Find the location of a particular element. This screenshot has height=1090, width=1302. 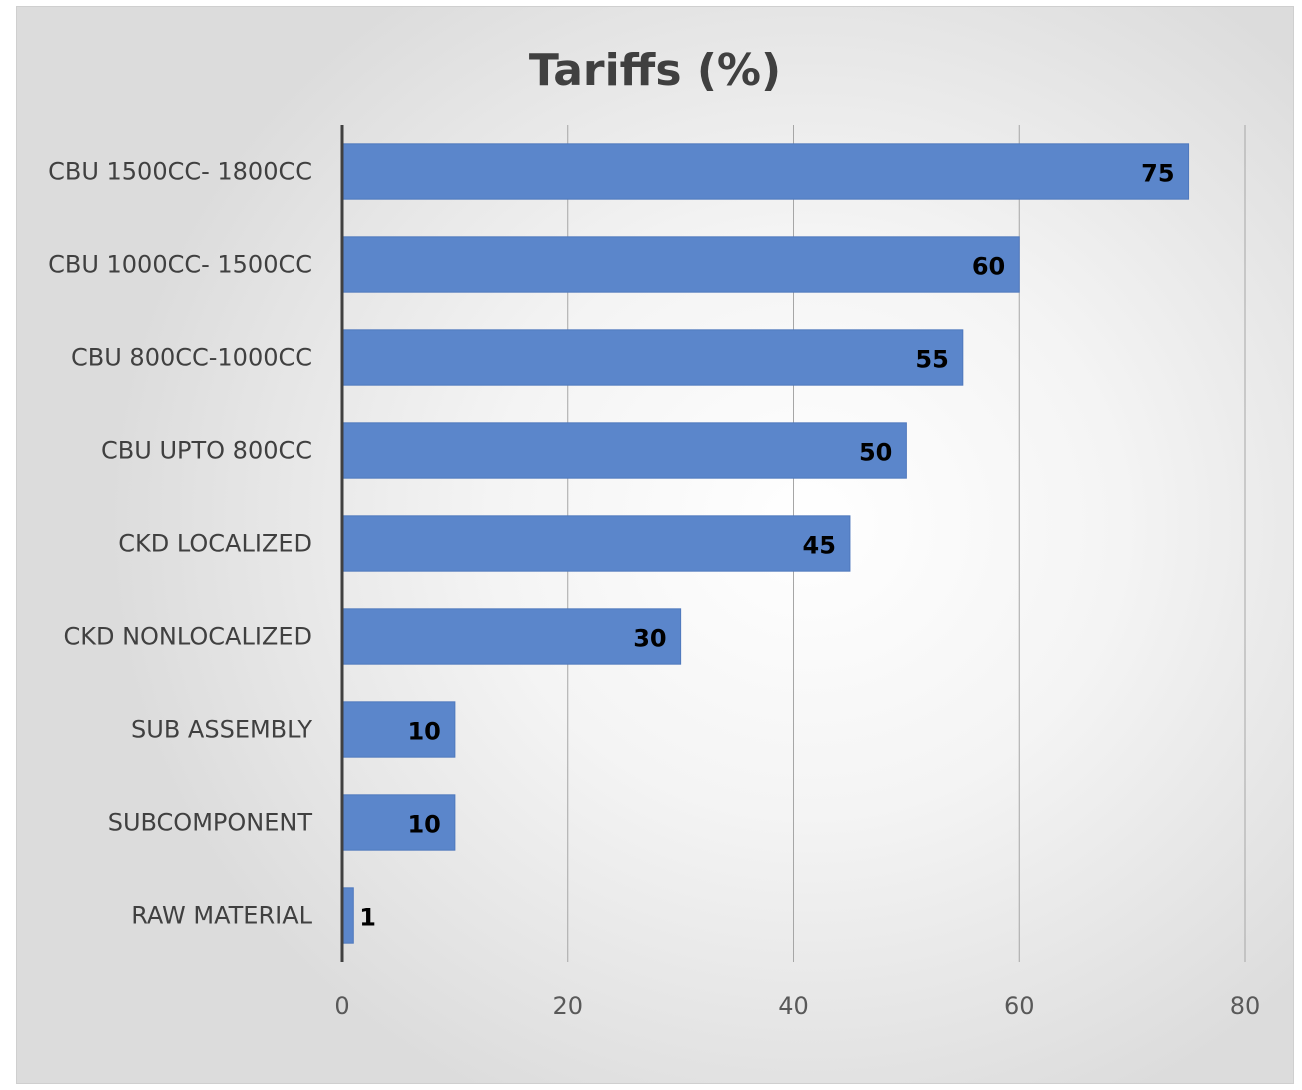

data-label: 55 is located at coordinates (931, 360).